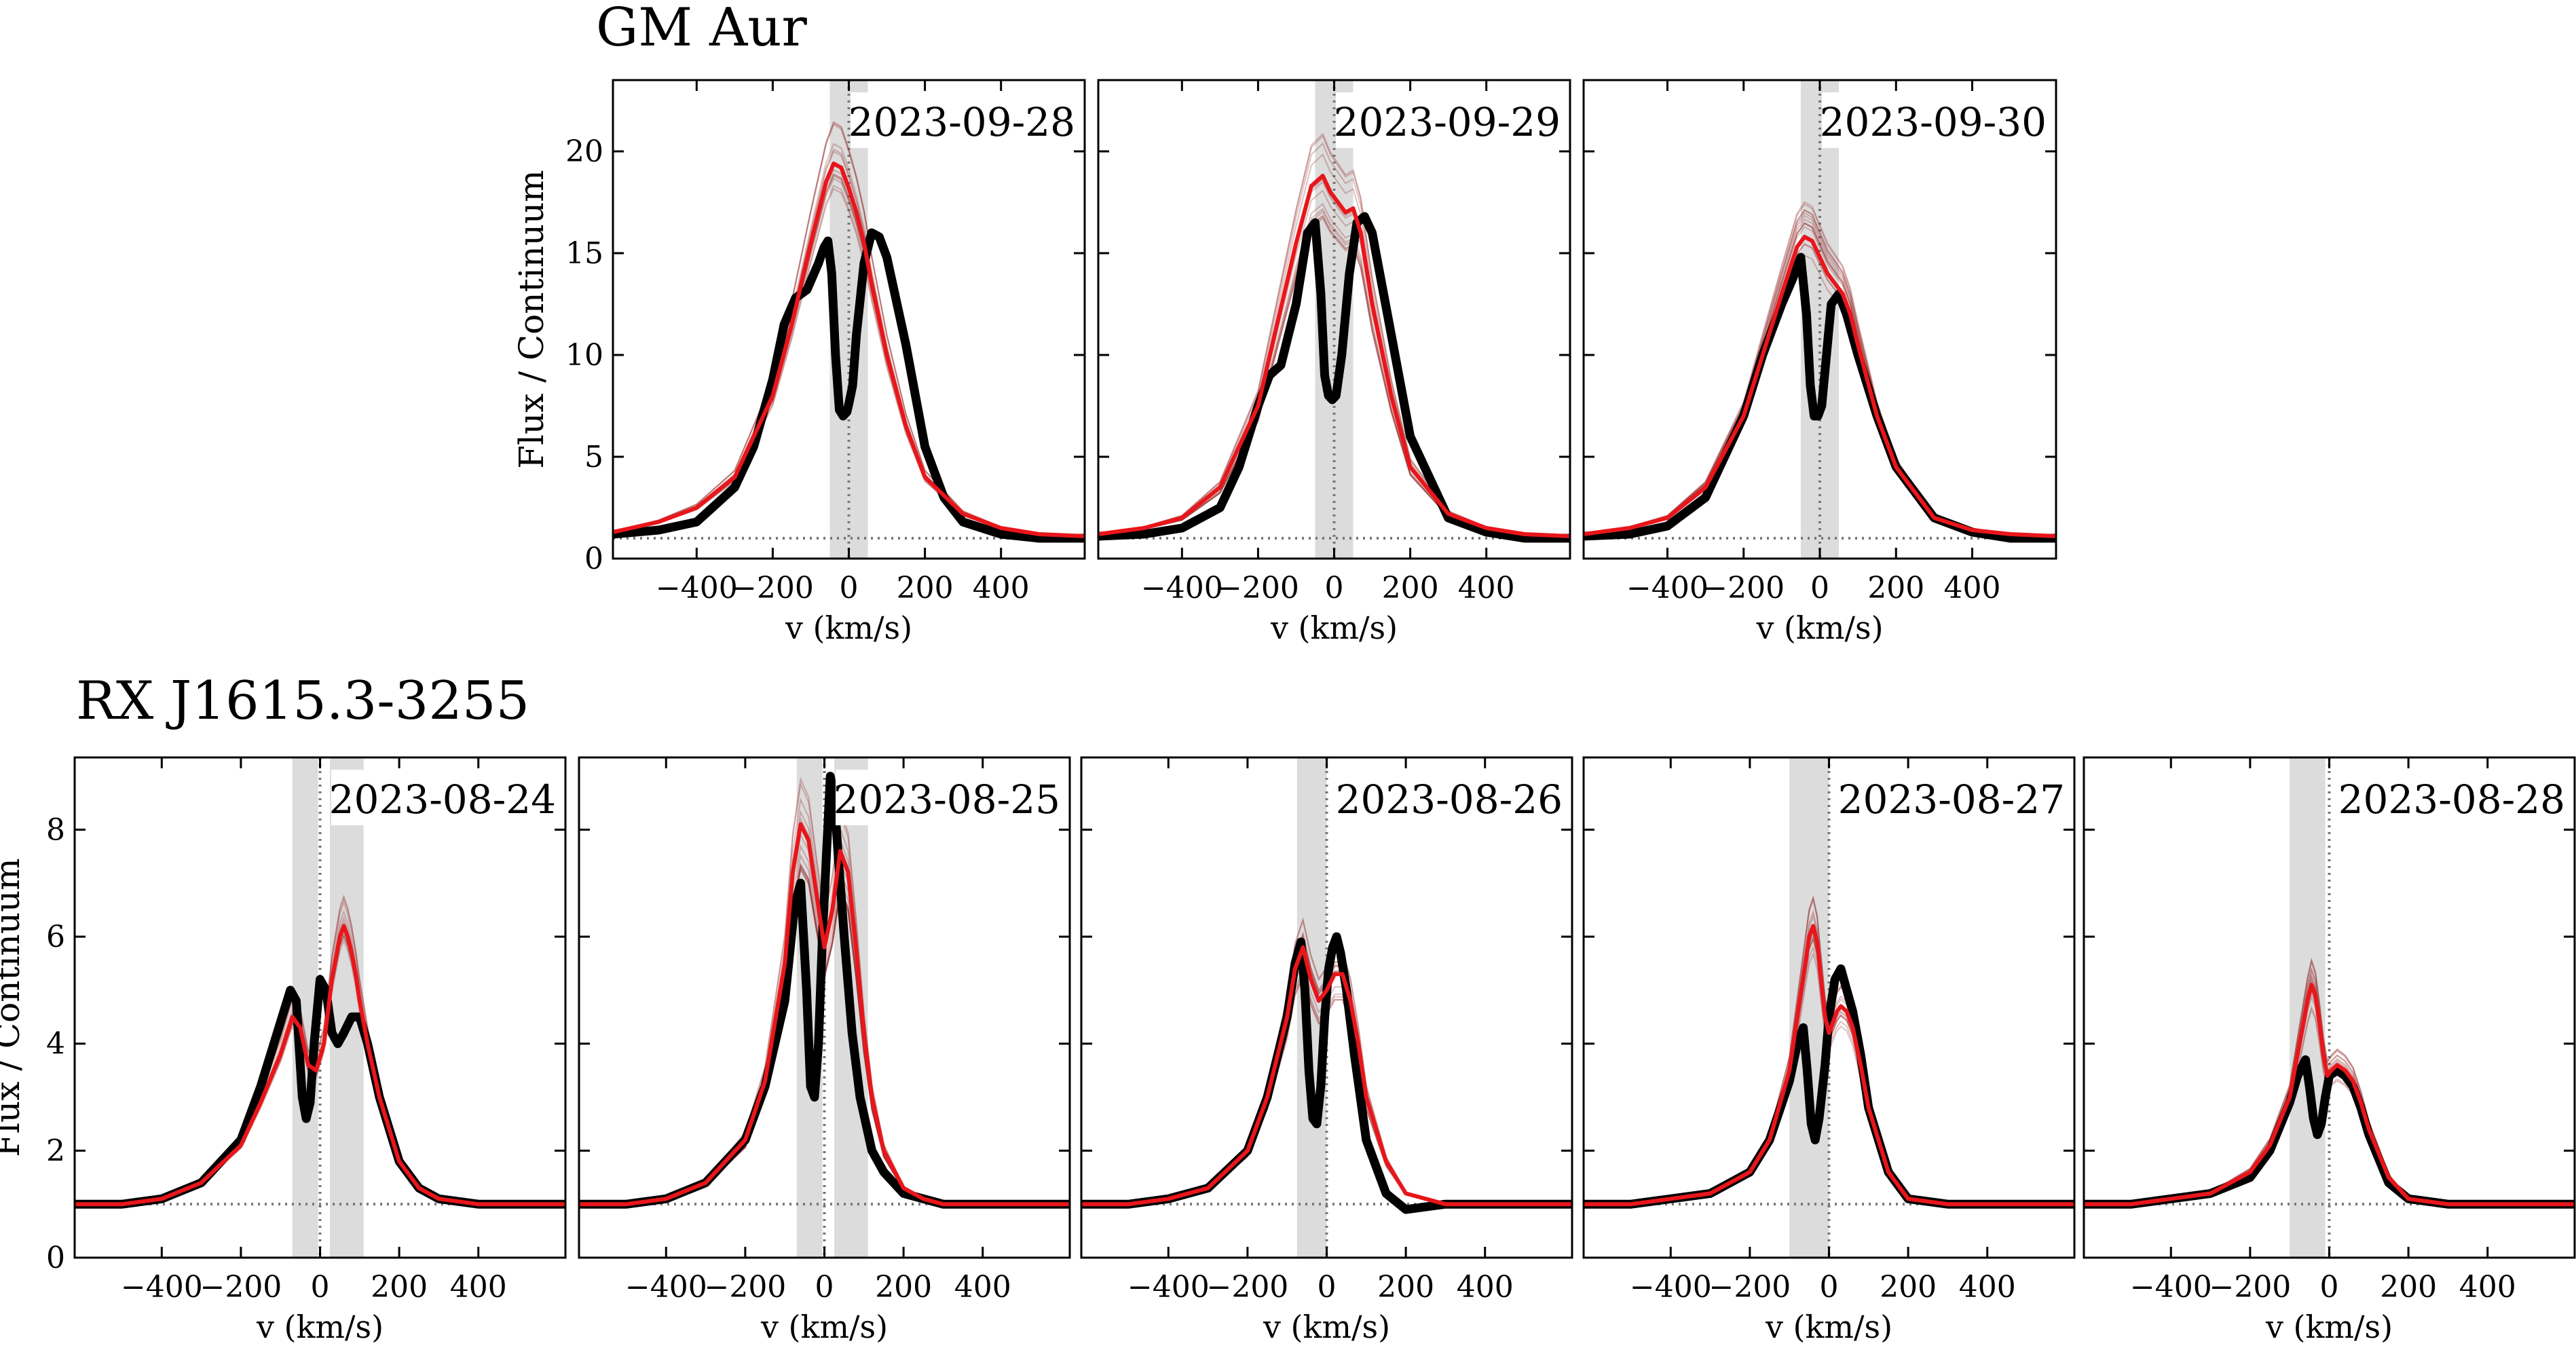 The width and height of the screenshot is (2576, 1352). What do you see at coordinates (584, 253) in the screenshot?
I see `y-tick-label: 15` at bounding box center [584, 253].